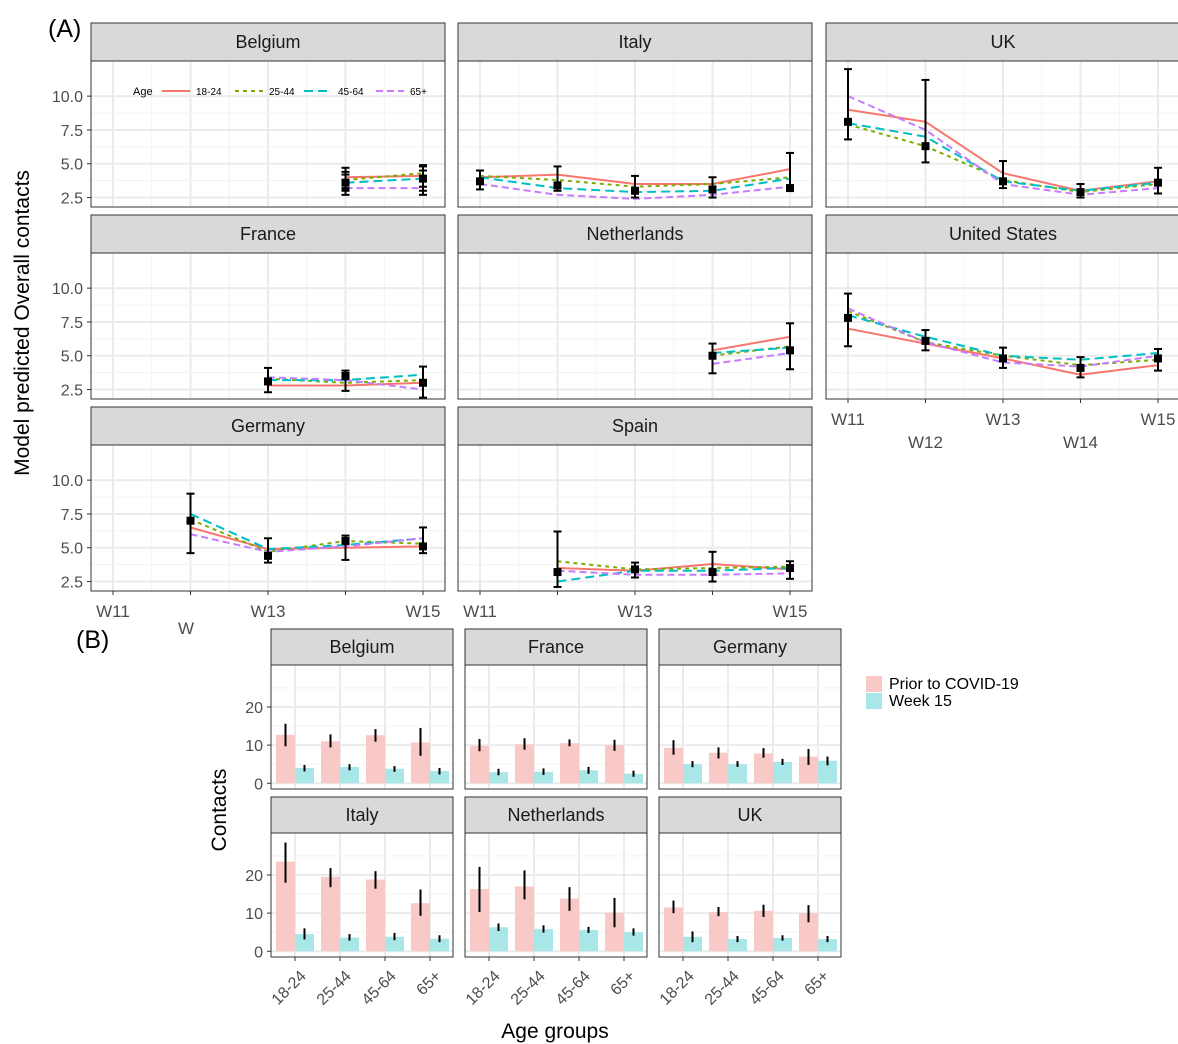  I want to click on facet-title: Spain, so click(635, 426).